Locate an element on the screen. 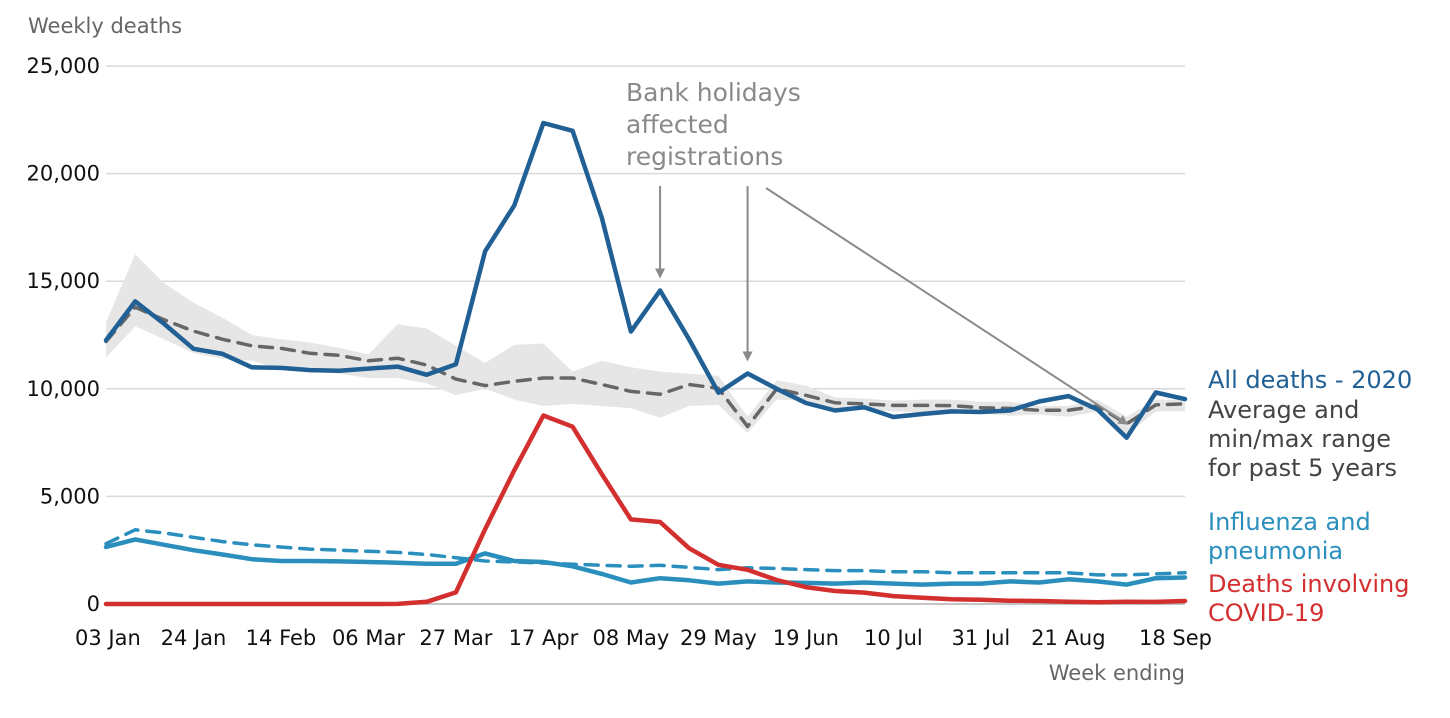 This screenshot has width=1450, height=718. y-tick-label: 5,000 is located at coordinates (70, 496).